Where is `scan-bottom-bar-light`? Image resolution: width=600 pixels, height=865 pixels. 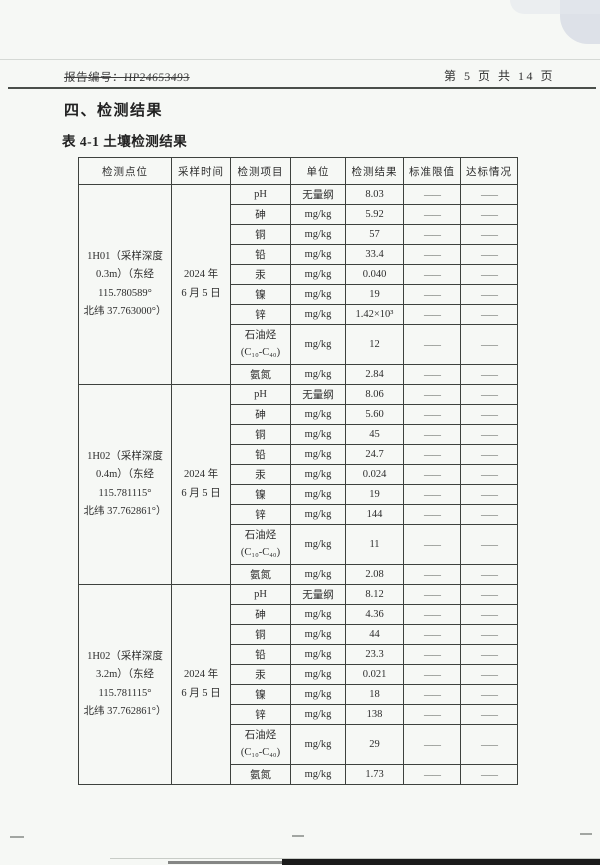 scan-bottom-bar-light is located at coordinates (228, 862).